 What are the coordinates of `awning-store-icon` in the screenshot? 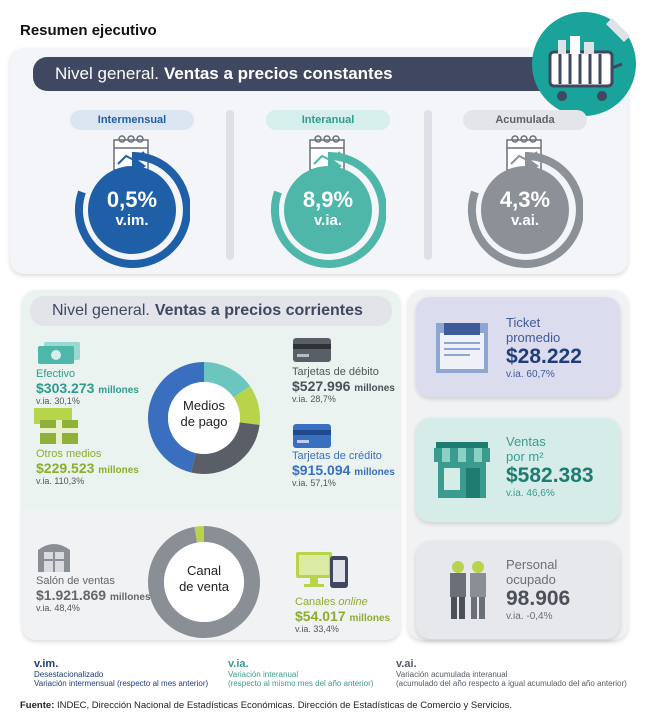 It's located at (462, 470).